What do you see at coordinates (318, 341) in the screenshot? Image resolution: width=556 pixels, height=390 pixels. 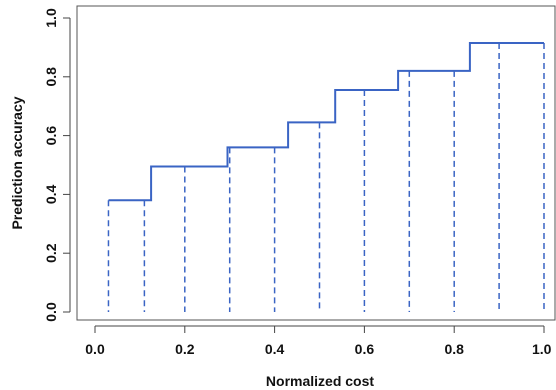 I see `x-axis: 0.0 0.2 0.4 0.6 0.8 1.0` at bounding box center [318, 341].